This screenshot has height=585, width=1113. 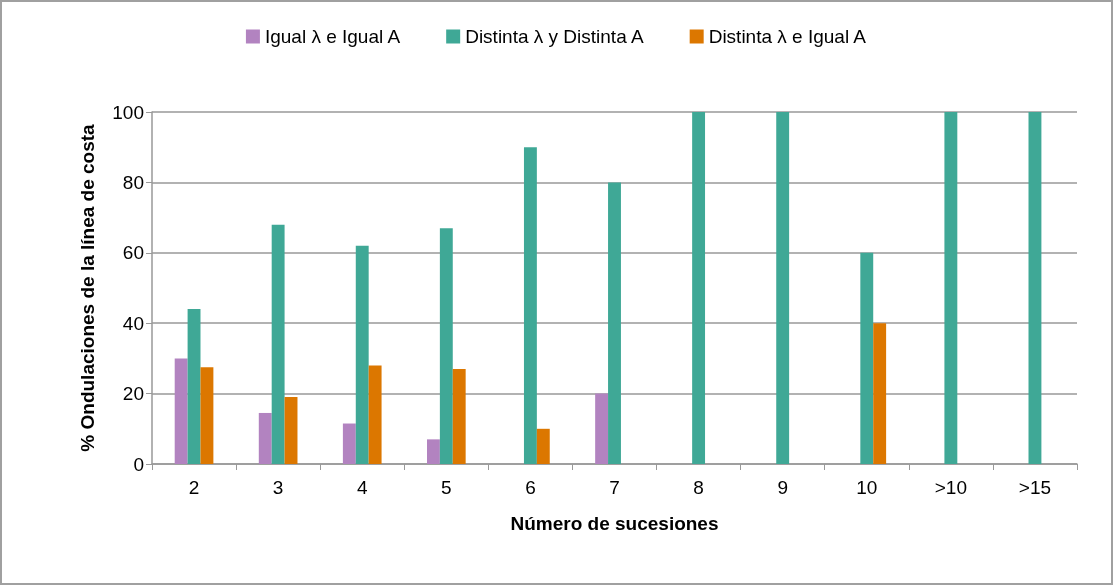 I want to click on legend-label: Distinta λ y Distinta A, so click(x=554, y=36).